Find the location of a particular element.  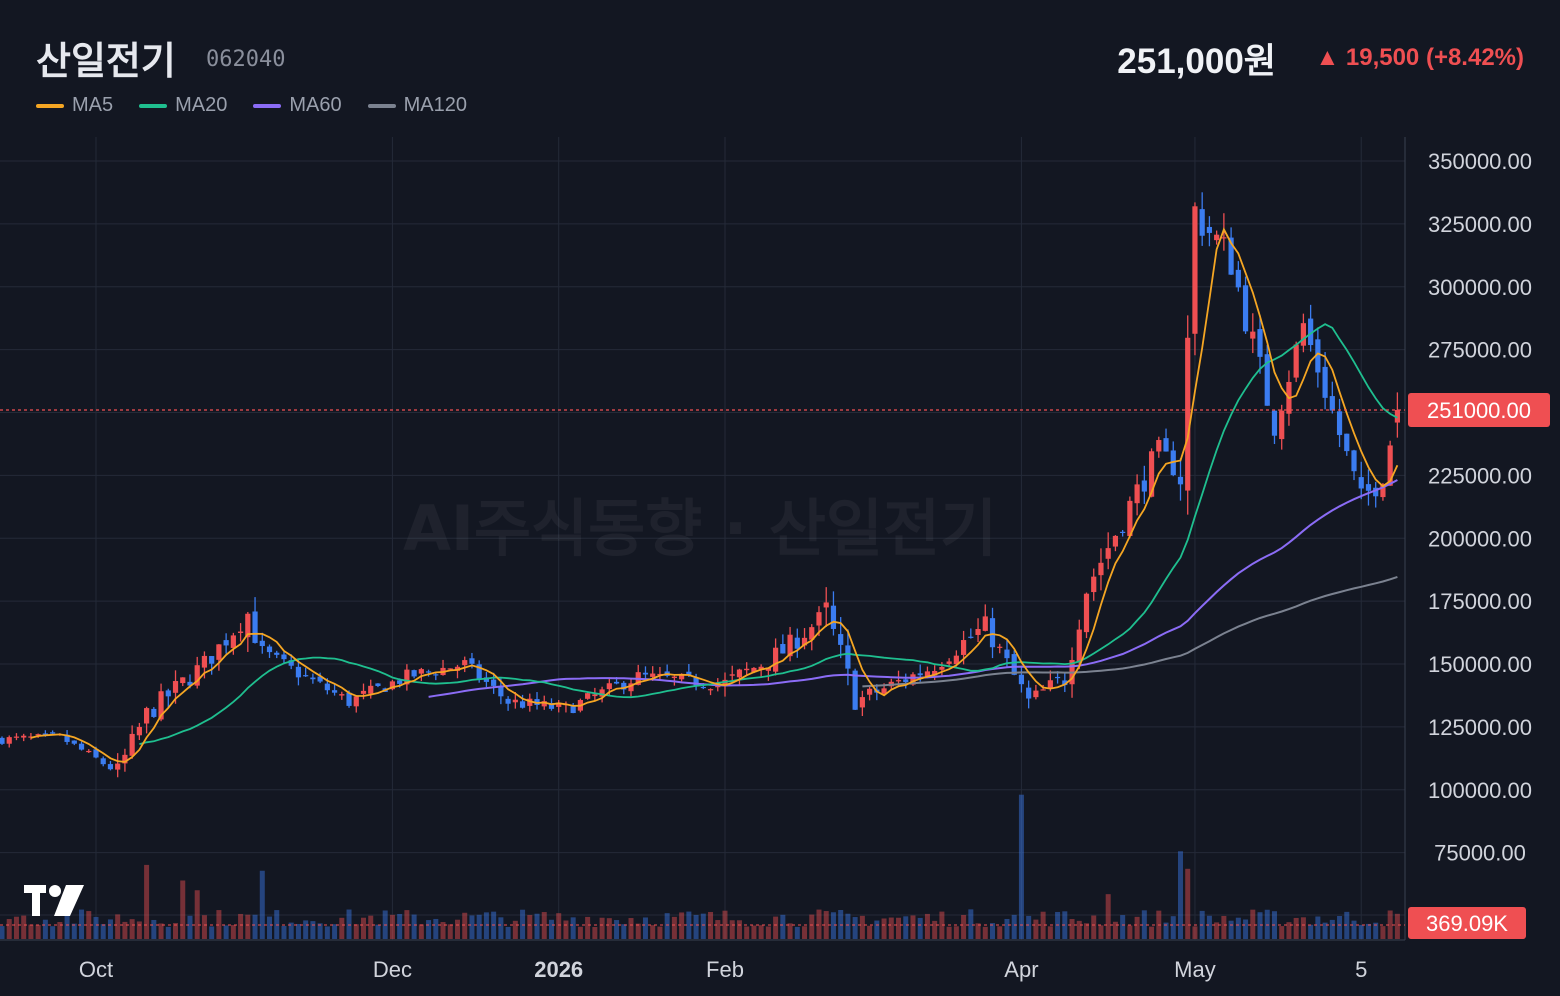

legend-ma120: MA120 is located at coordinates (417, 105).